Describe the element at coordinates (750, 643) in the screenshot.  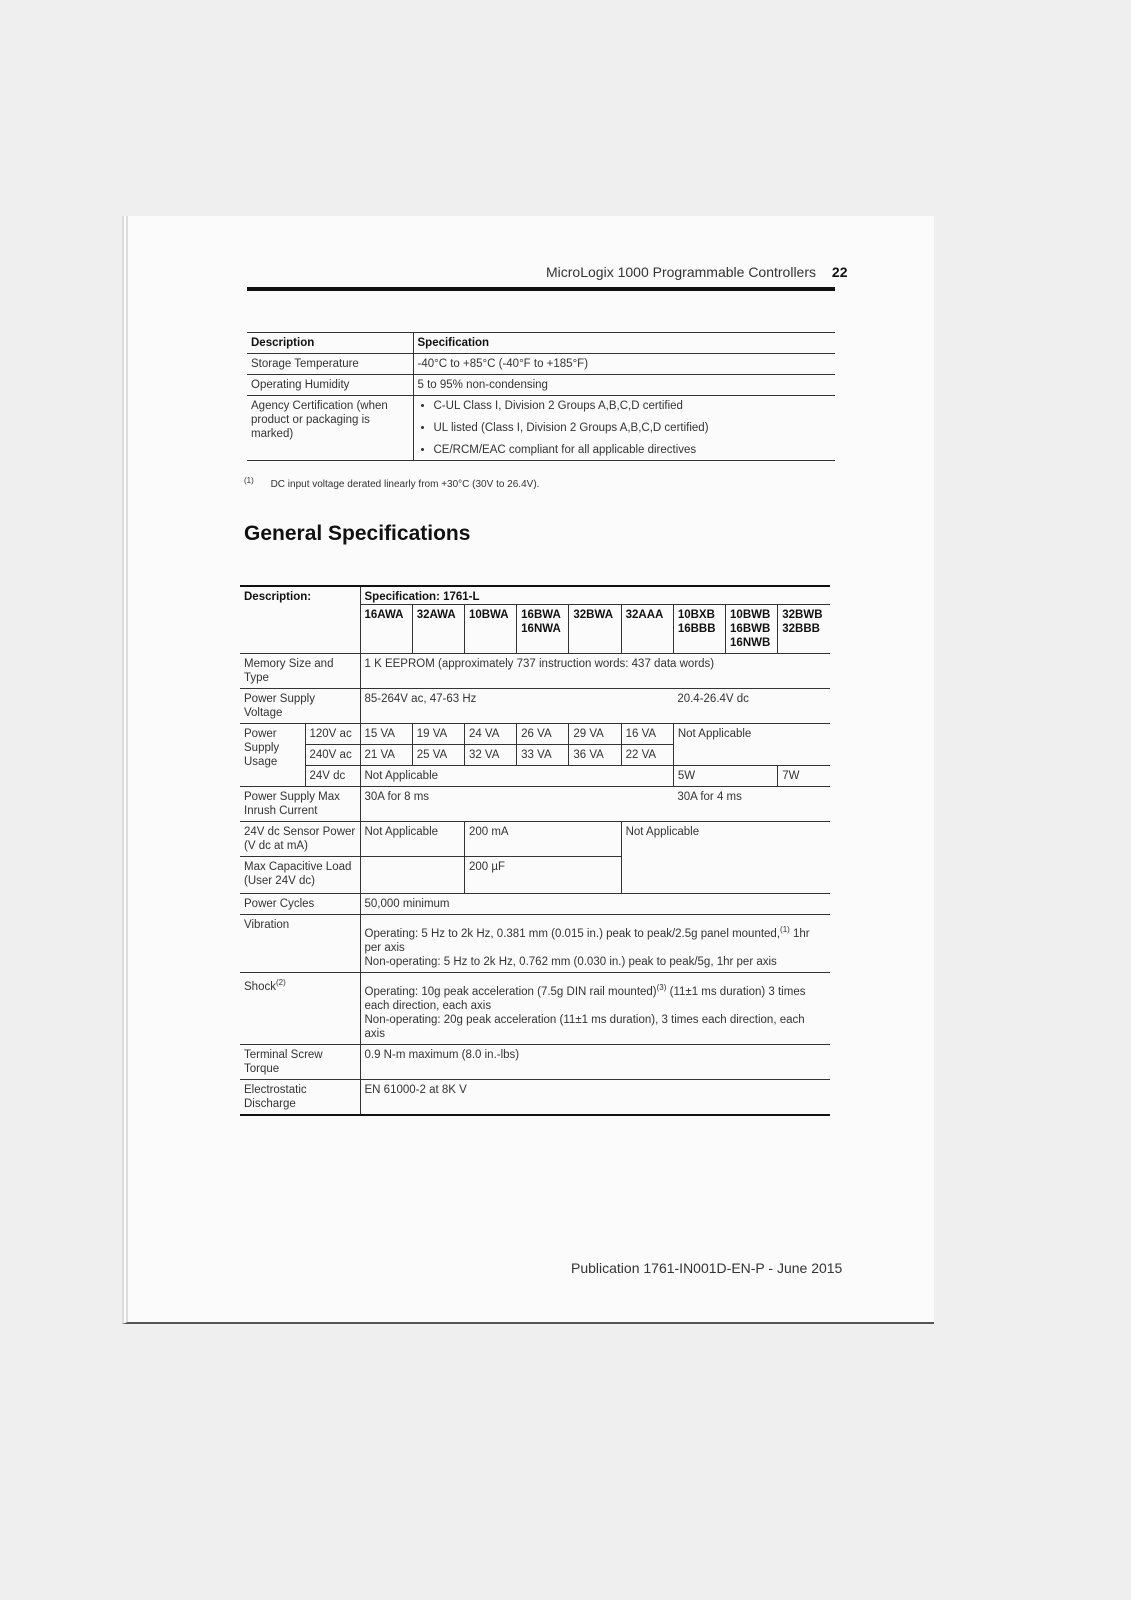
I see `model-name: 16NWB` at that location.